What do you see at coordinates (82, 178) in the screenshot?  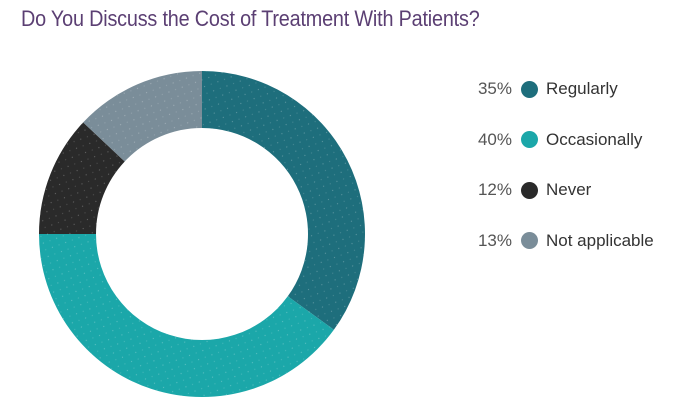 I see `slice-texture-never` at bounding box center [82, 178].